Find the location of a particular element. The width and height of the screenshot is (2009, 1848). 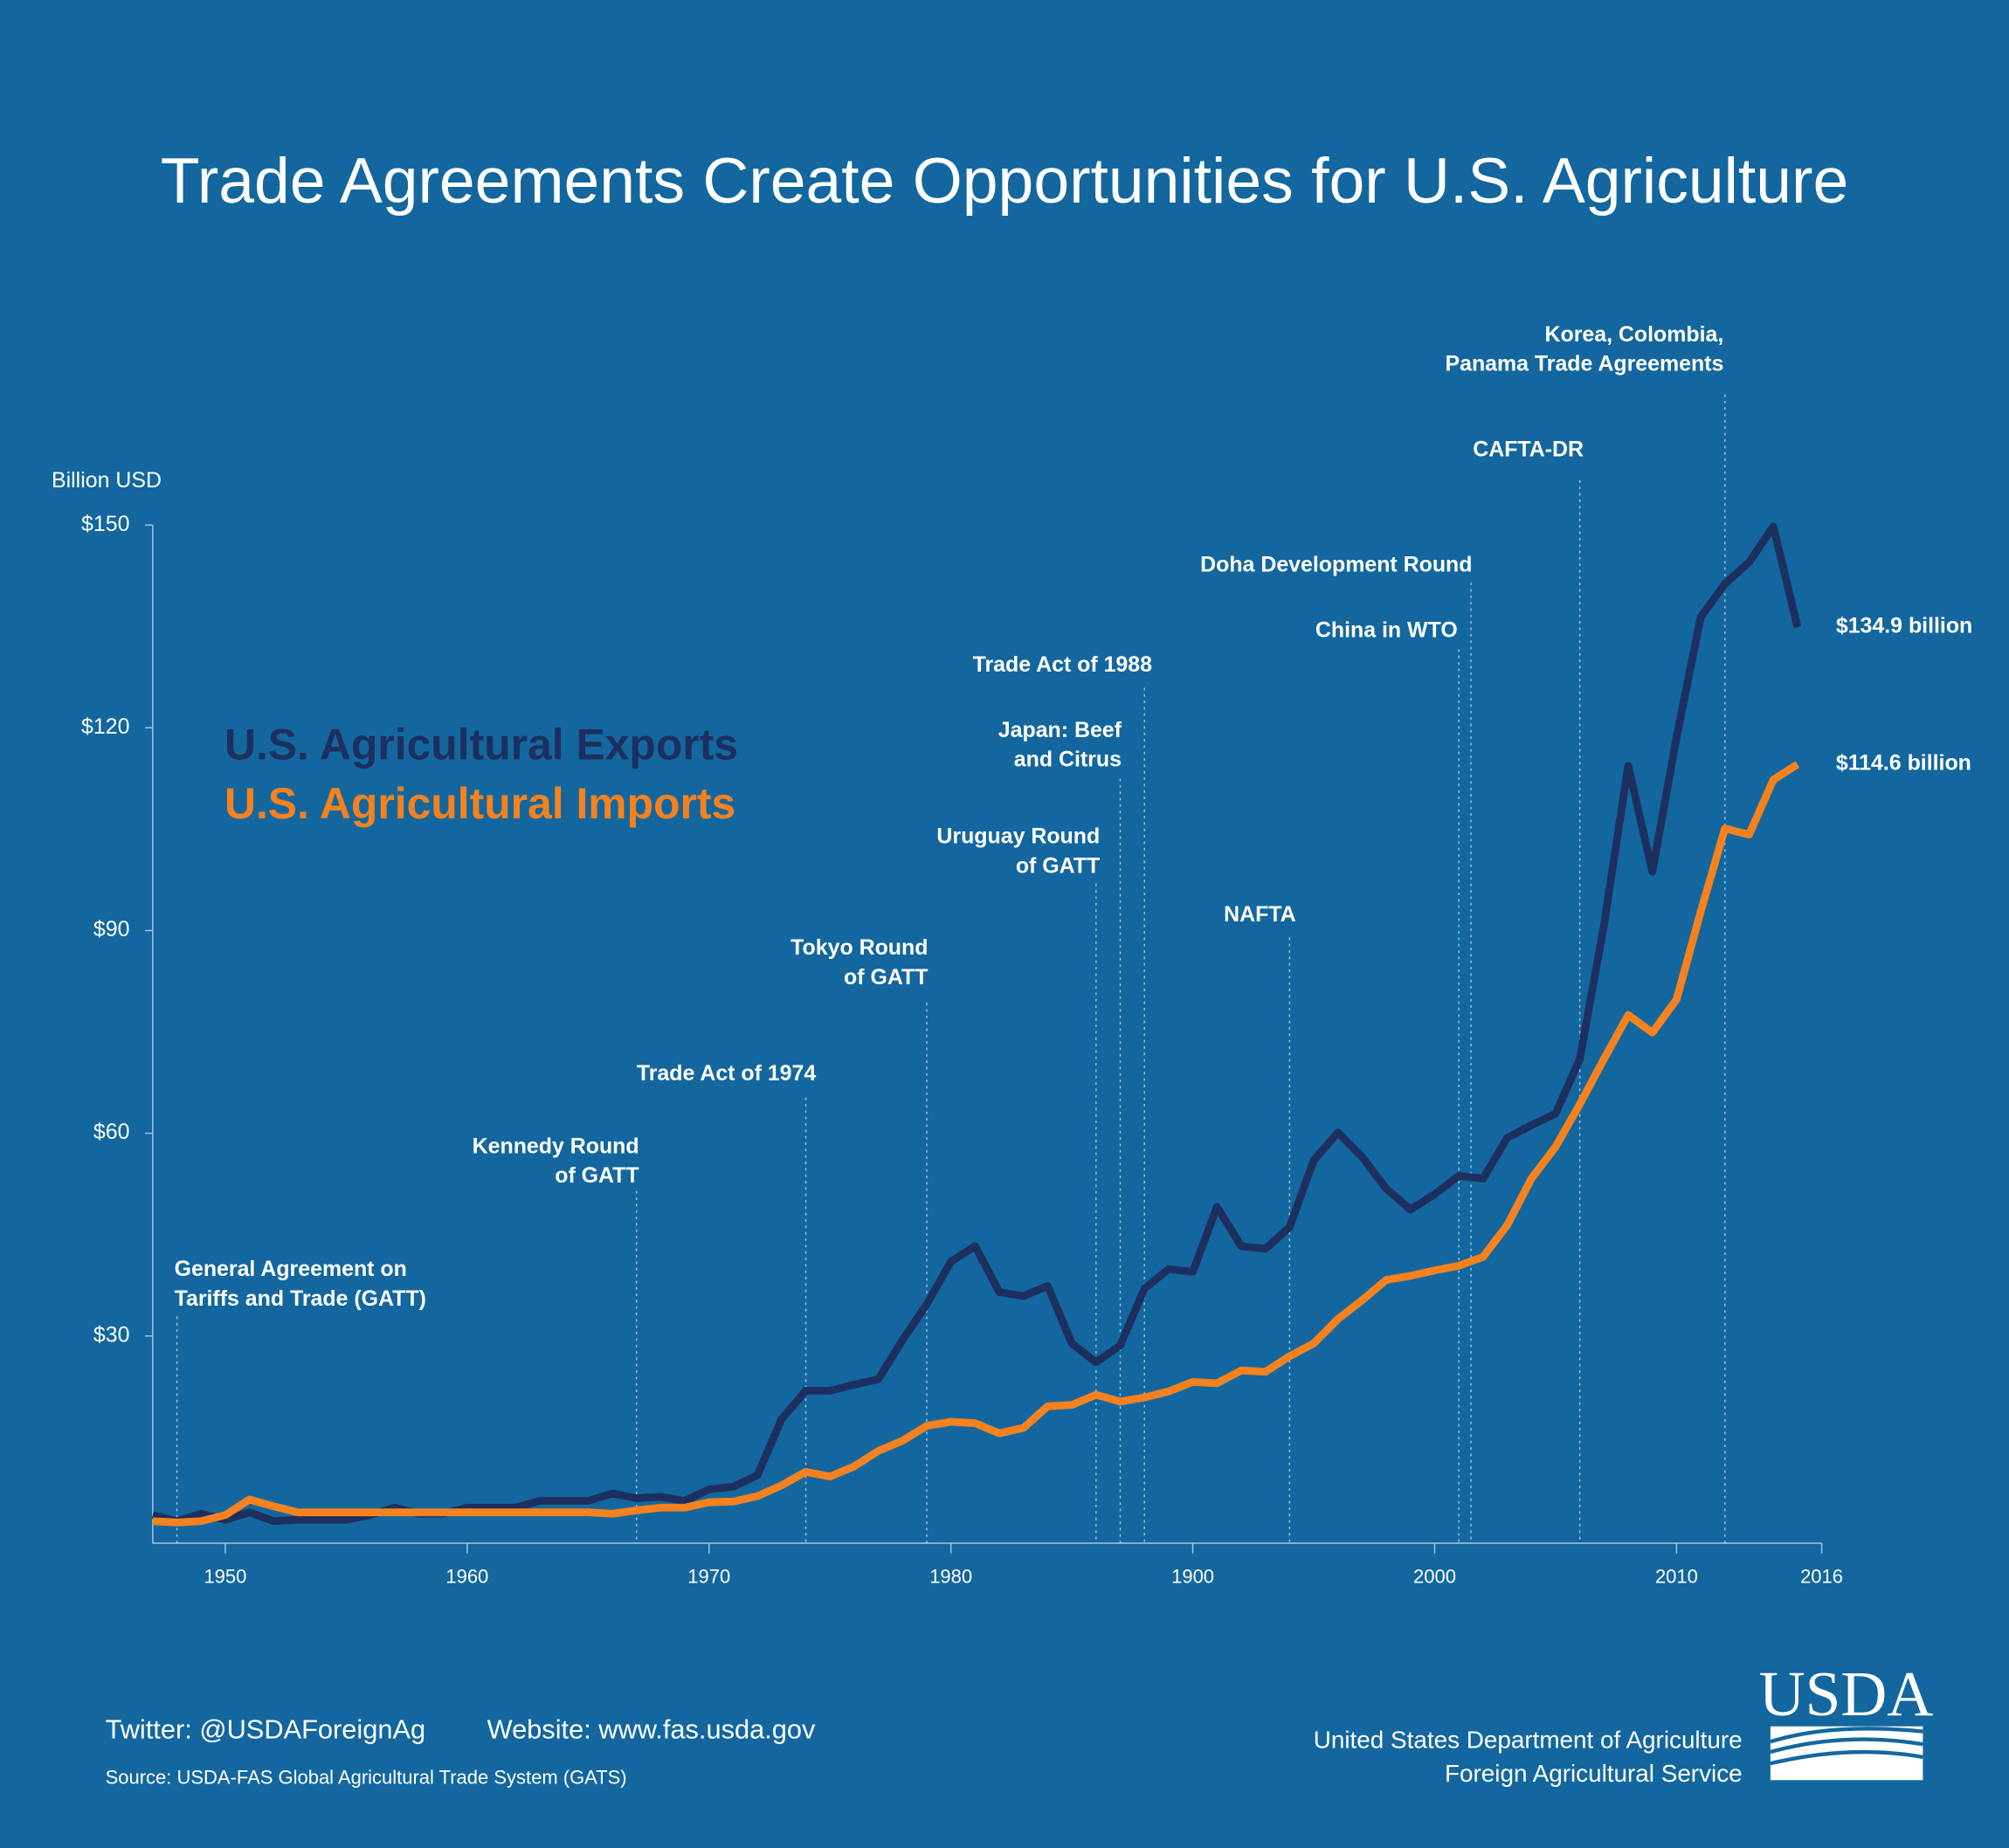

annotation-label: General Agreement on is located at coordinates (291, 1269).